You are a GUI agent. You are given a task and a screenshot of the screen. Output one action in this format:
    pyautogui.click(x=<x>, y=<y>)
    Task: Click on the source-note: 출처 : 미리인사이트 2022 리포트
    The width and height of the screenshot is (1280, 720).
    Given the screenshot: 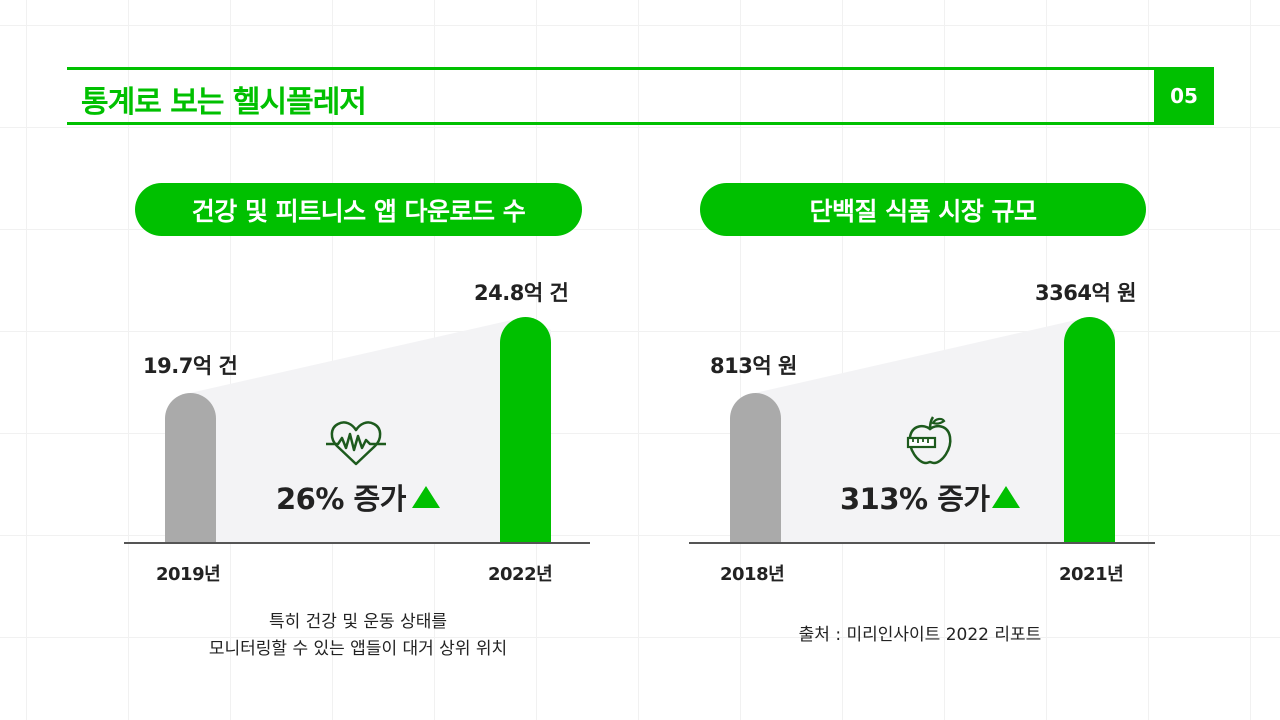 What is the action you would take?
    pyautogui.click(x=920, y=635)
    